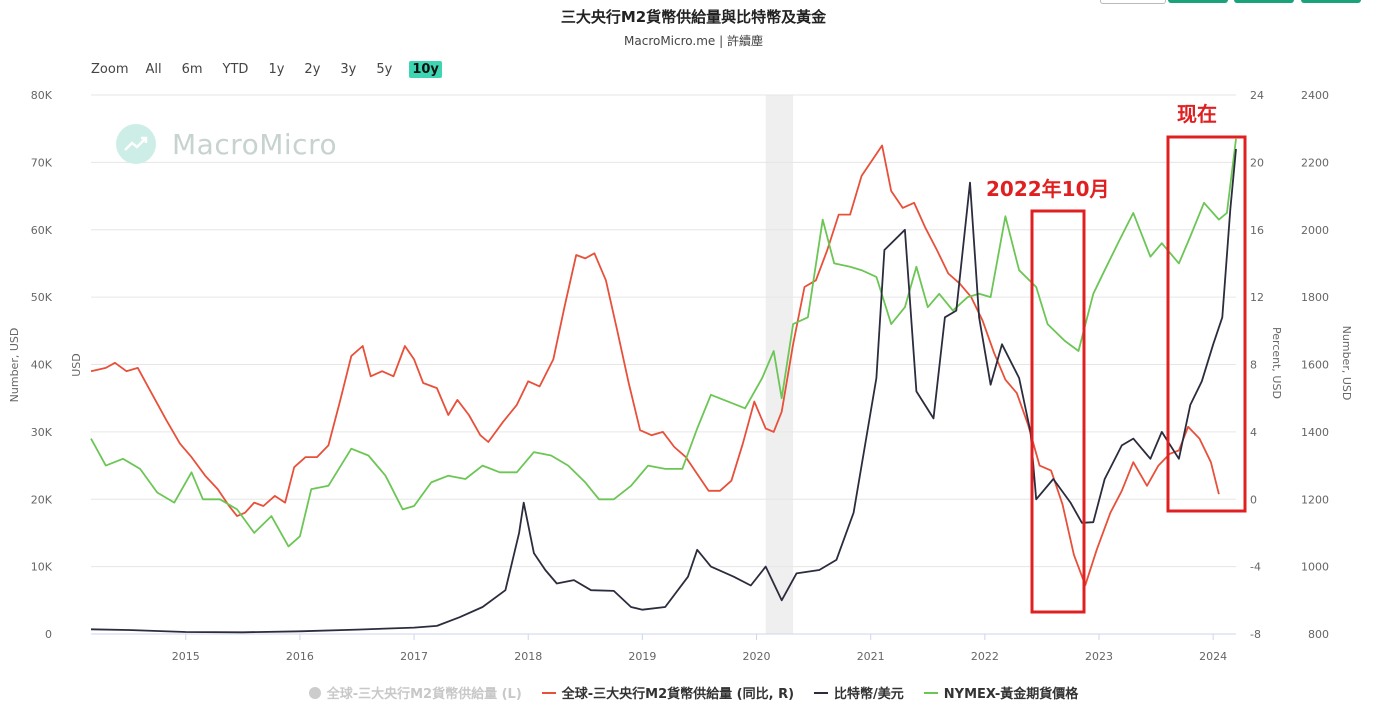 This screenshot has height=719, width=1387. Describe the element at coordinates (42, 499) in the screenshot. I see `left-tick-label: 20K` at that location.